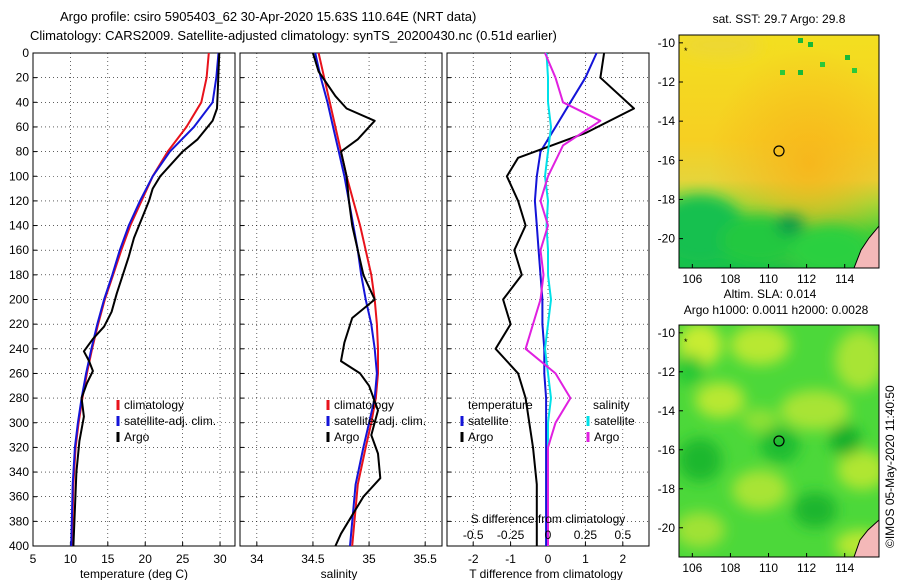  I want to click on legend-s-satellite-label: satellite-adj. clim., so click(380, 421).